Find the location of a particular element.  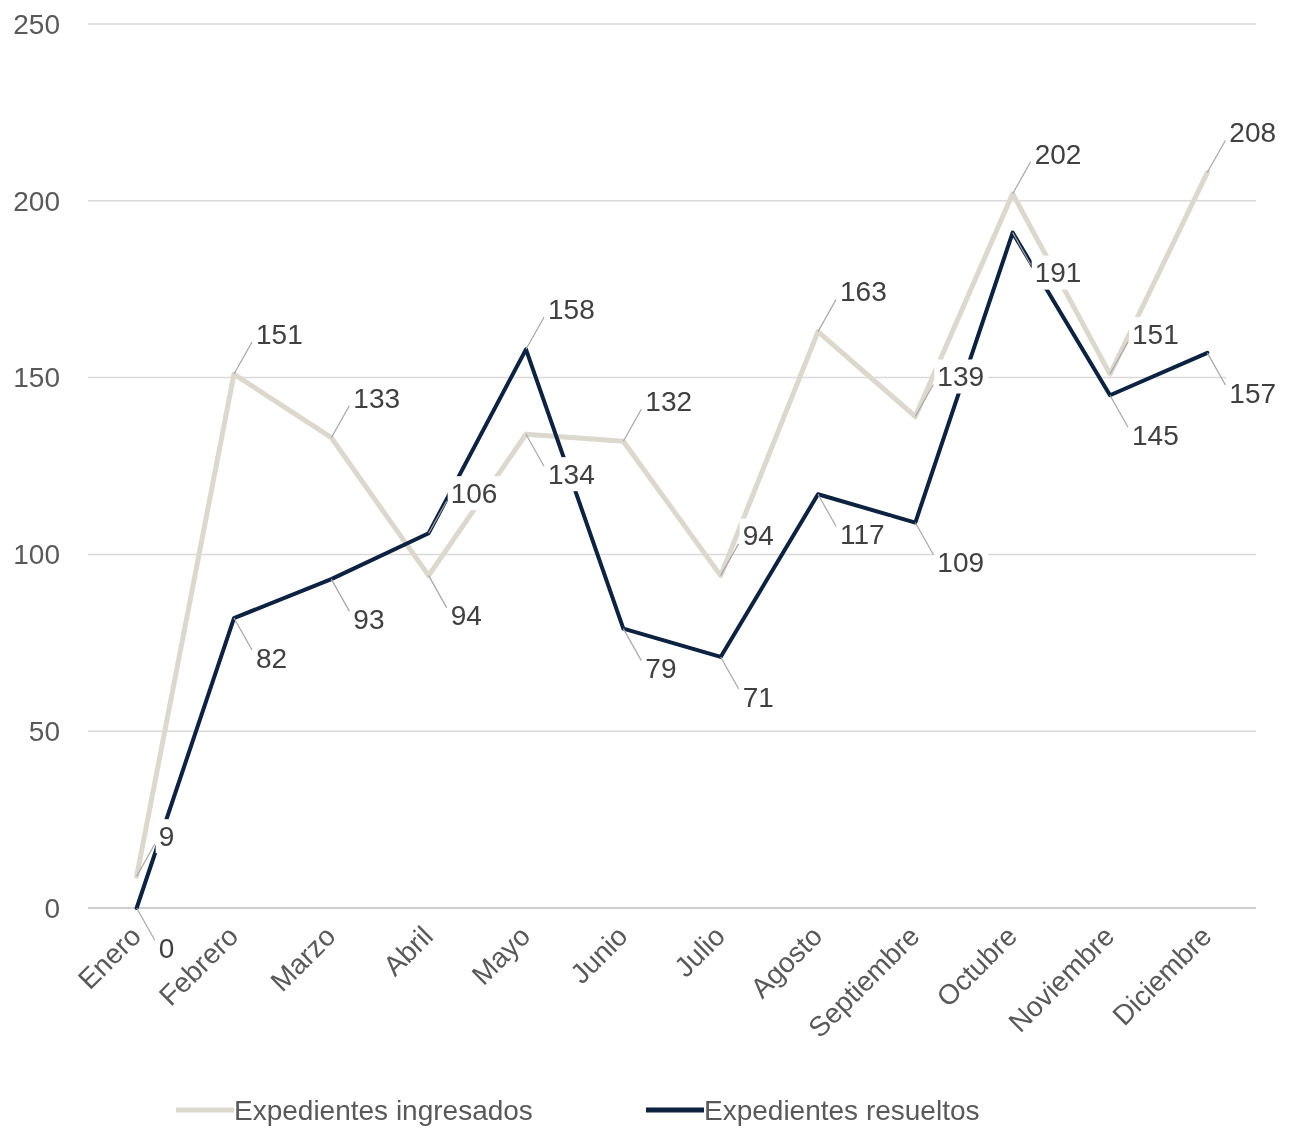

x-tick-label: Julio is located at coordinates (699, 951).